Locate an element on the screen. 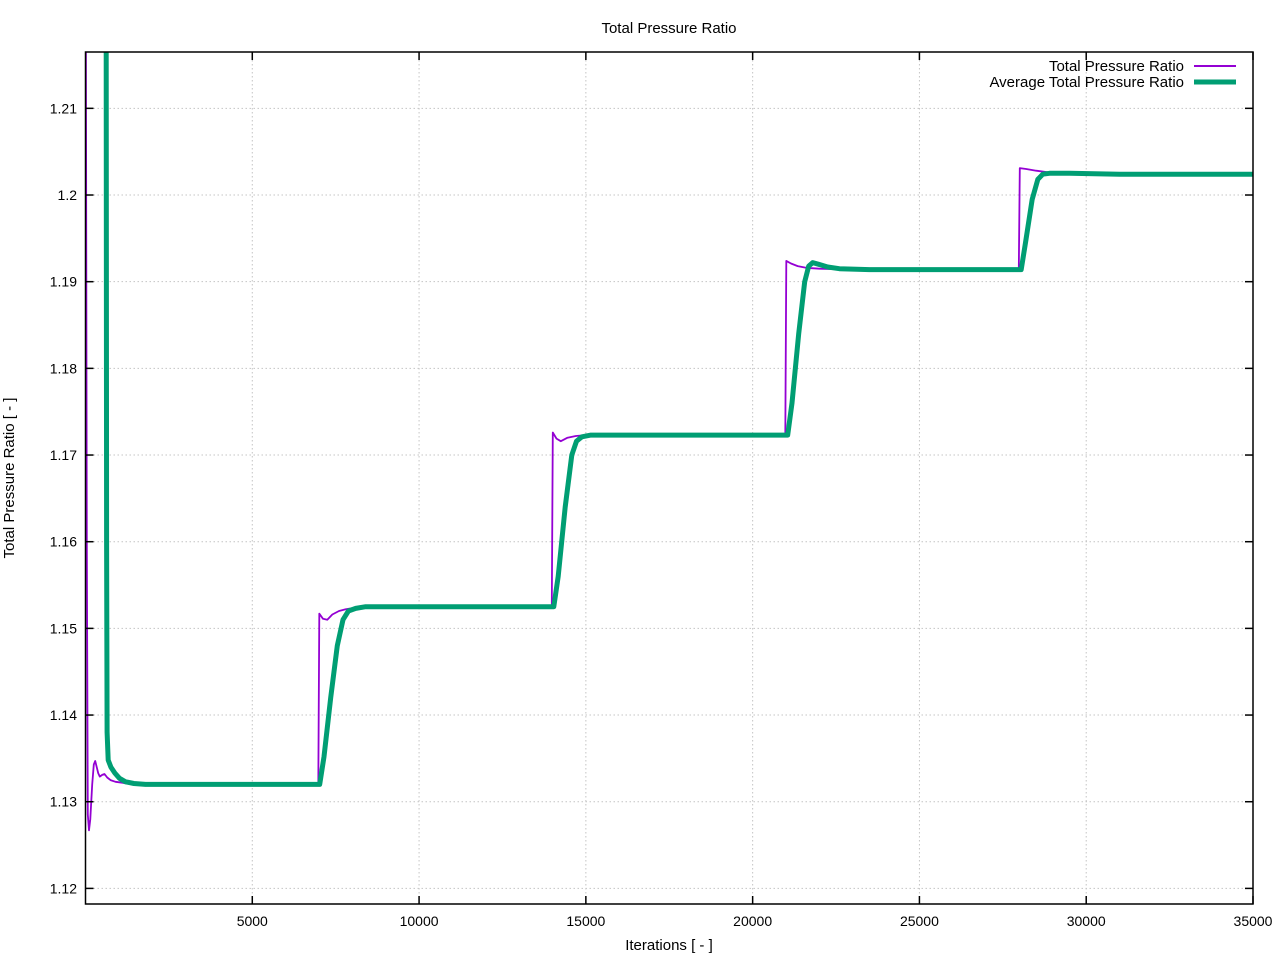 This screenshot has height=960, width=1280. legend-label-average-total-pressure-ratio: Average Total Pressure Ratio is located at coordinates (1086, 82).